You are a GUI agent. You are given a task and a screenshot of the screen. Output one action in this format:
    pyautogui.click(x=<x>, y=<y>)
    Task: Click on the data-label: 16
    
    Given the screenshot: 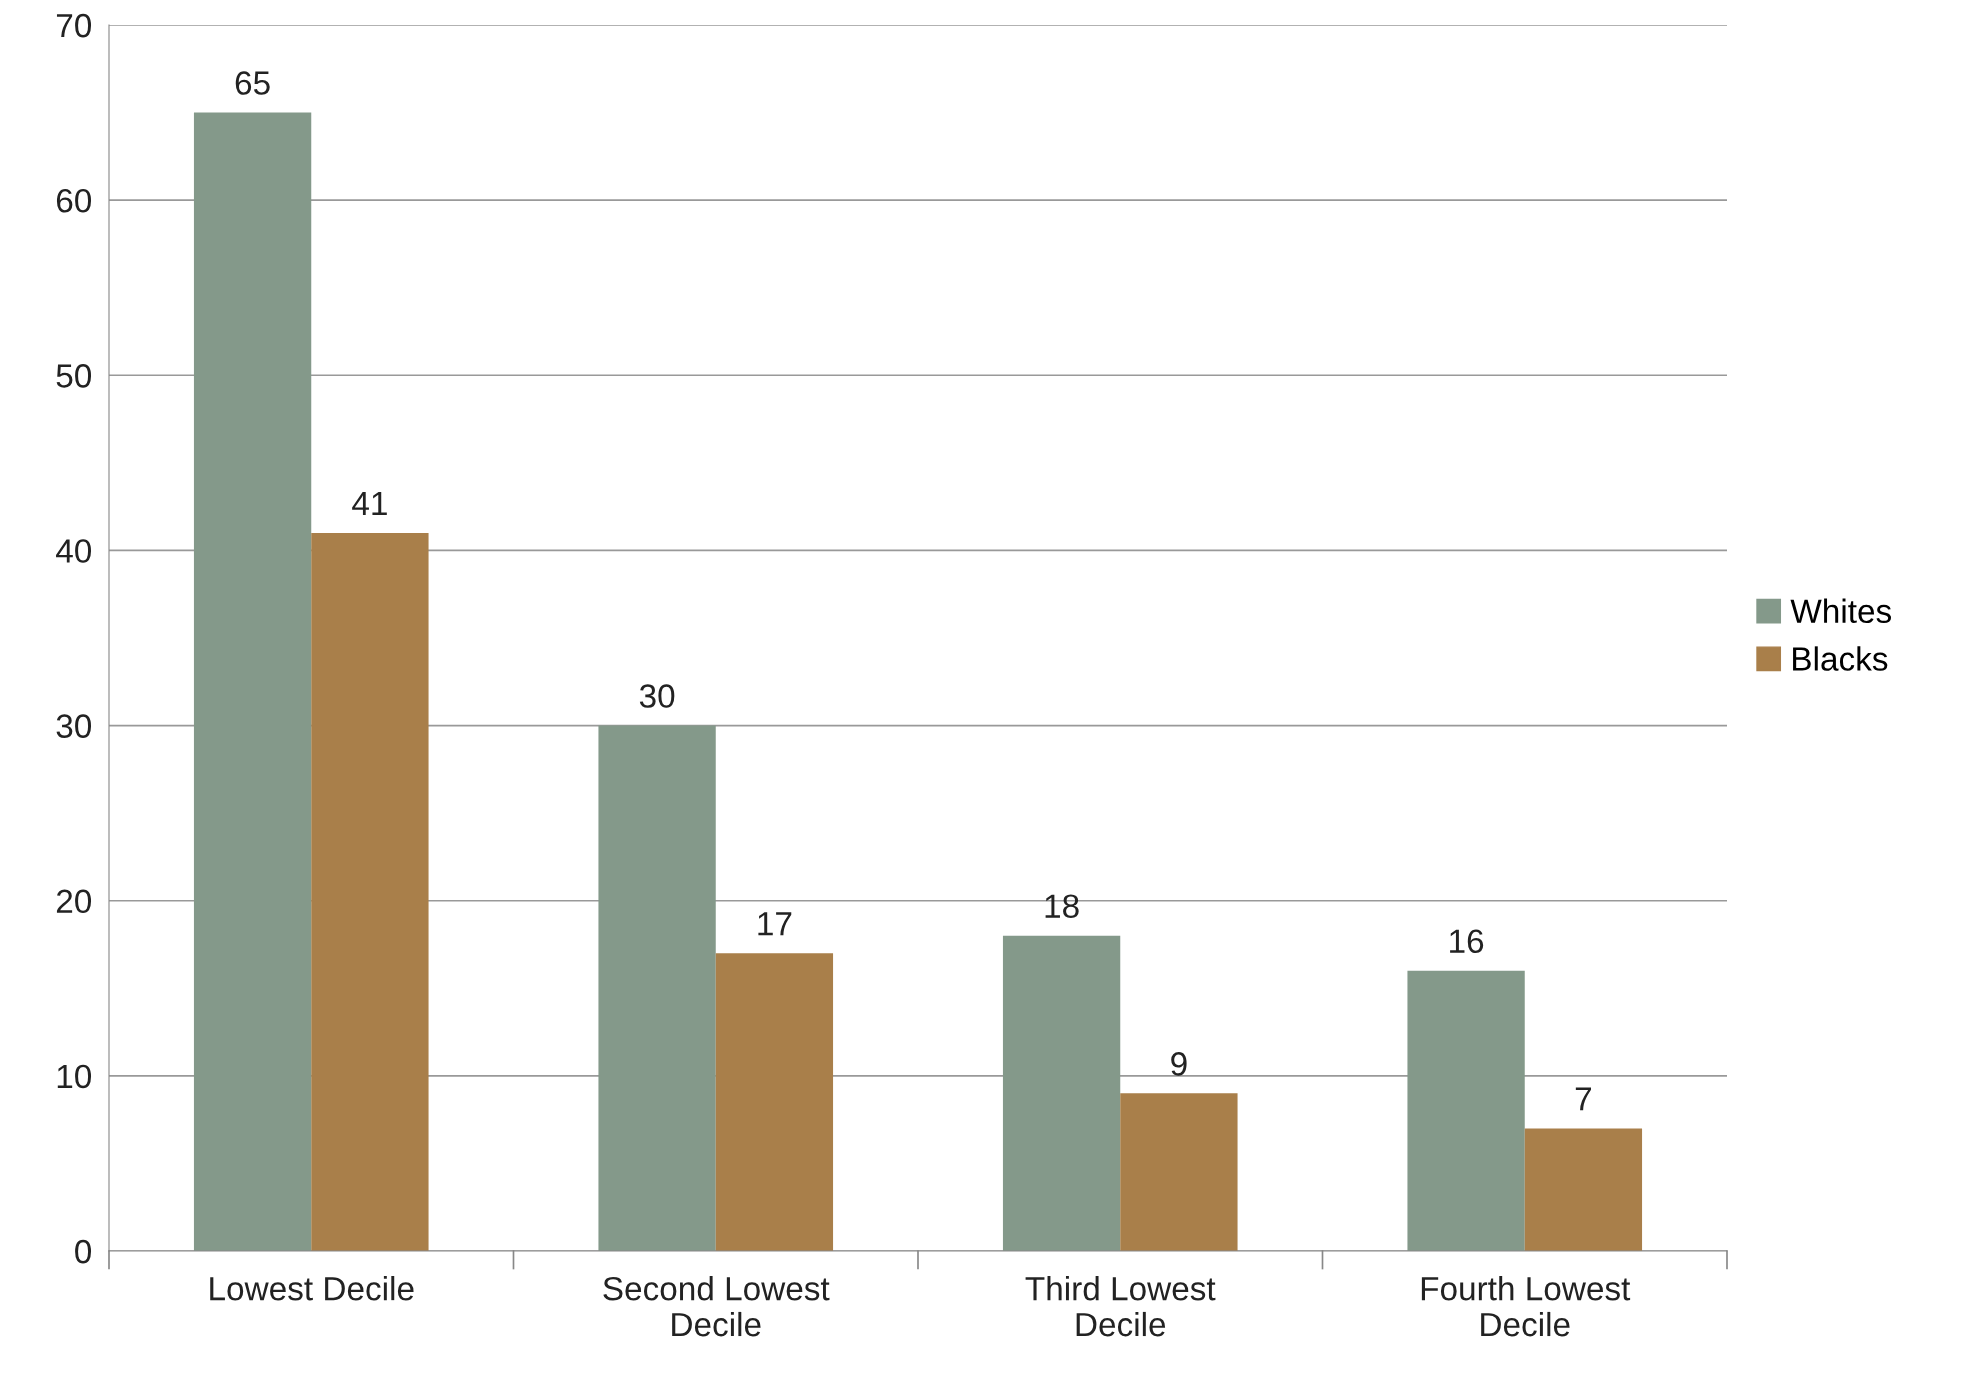 What is the action you would take?
    pyautogui.click(x=1467, y=941)
    